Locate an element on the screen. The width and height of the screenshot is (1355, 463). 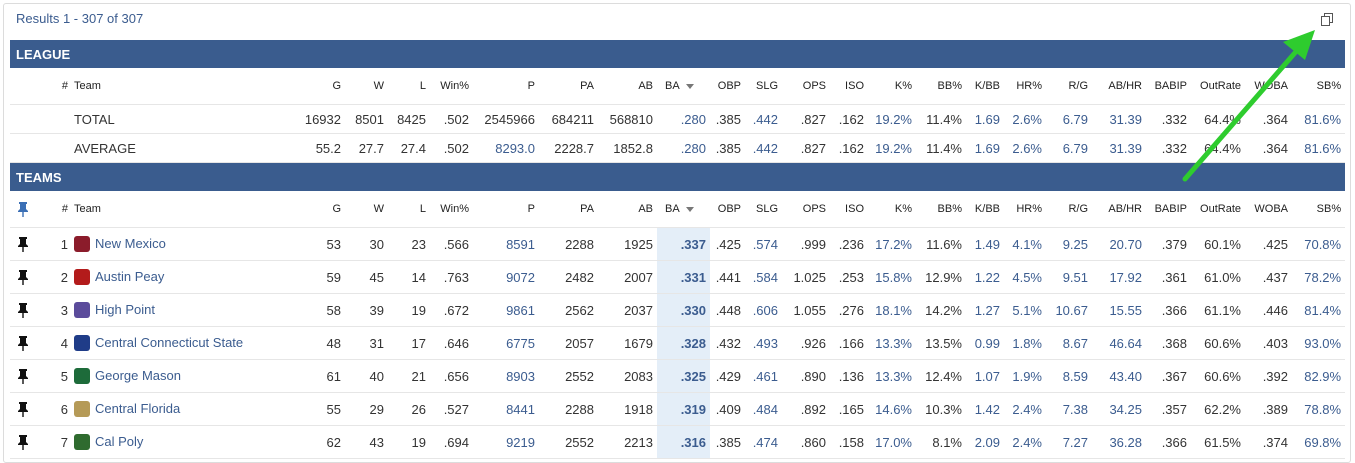
team-cell: Central Connecticut State is located at coordinates (186, 343).